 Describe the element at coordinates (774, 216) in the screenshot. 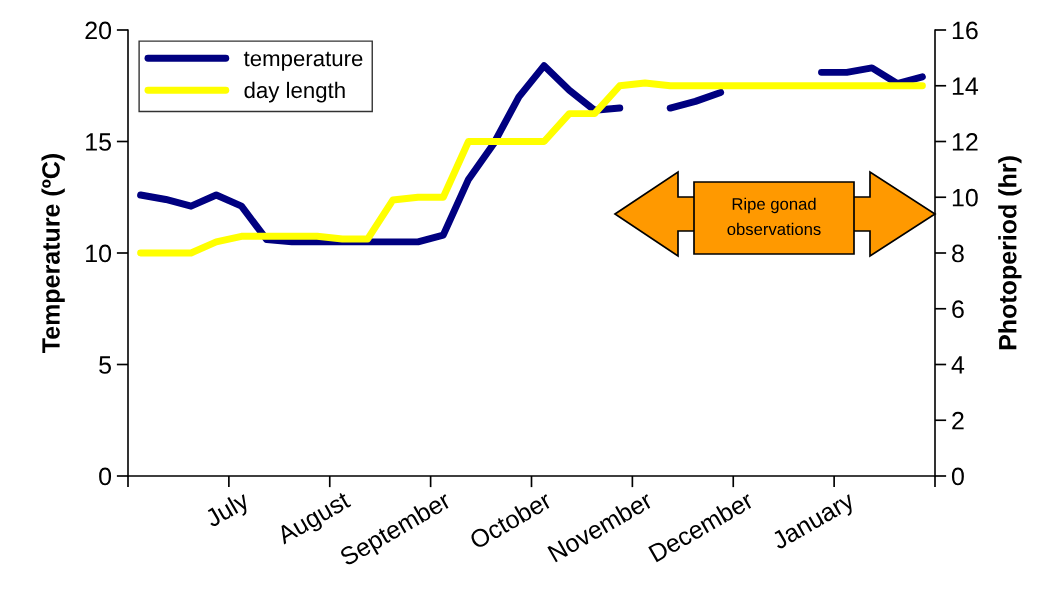

I see `annotation: Ripe gonad observations` at that location.